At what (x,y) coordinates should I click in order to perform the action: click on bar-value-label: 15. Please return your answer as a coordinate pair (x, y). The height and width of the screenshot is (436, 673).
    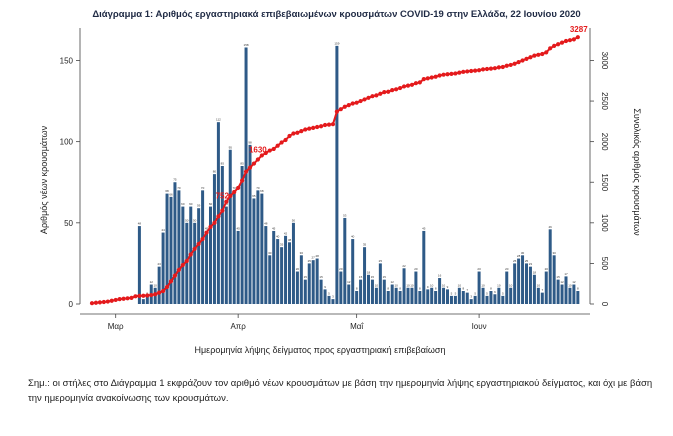
    Looking at the image, I should click on (385, 277).